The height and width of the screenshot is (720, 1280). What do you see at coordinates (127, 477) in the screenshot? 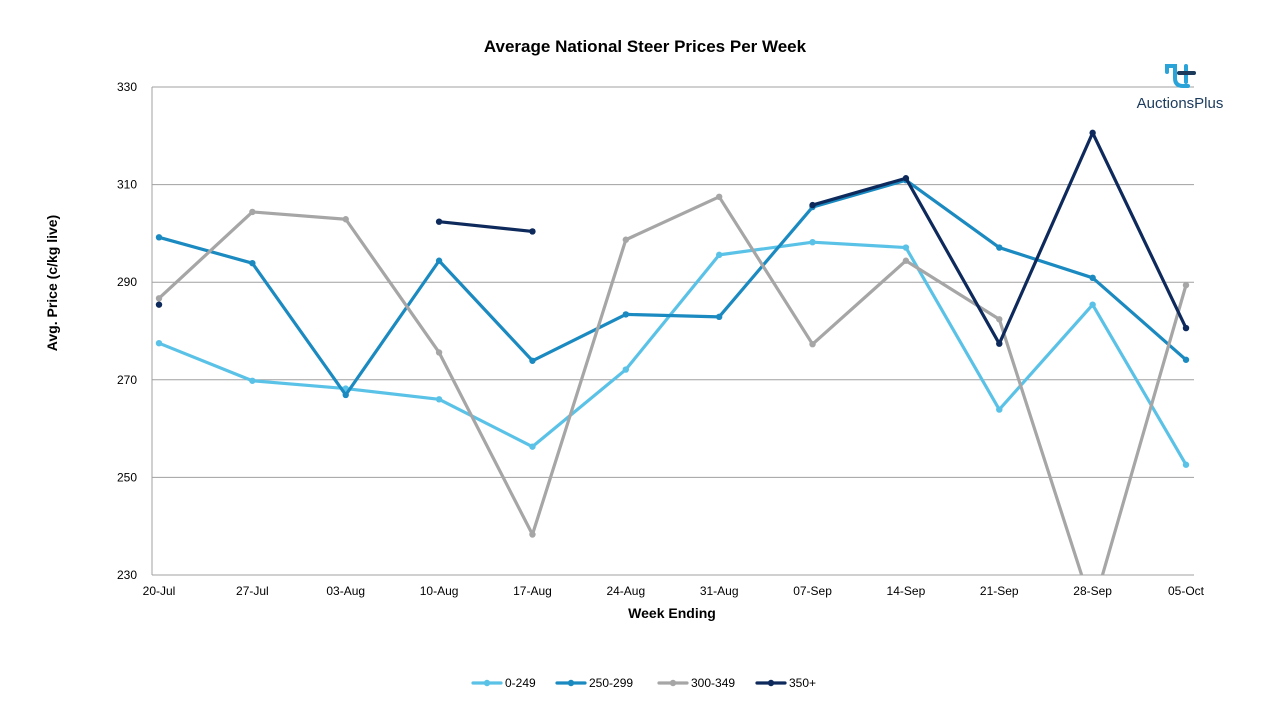
I see `y-tick-label: 250` at bounding box center [127, 477].